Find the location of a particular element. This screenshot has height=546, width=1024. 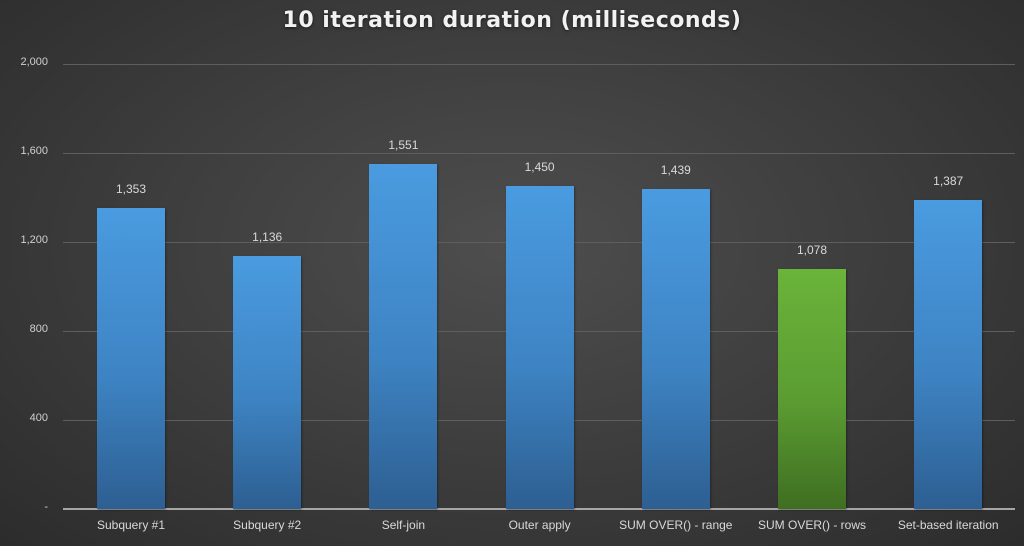

y-tick-label: 400 is located at coordinates (38, 418).